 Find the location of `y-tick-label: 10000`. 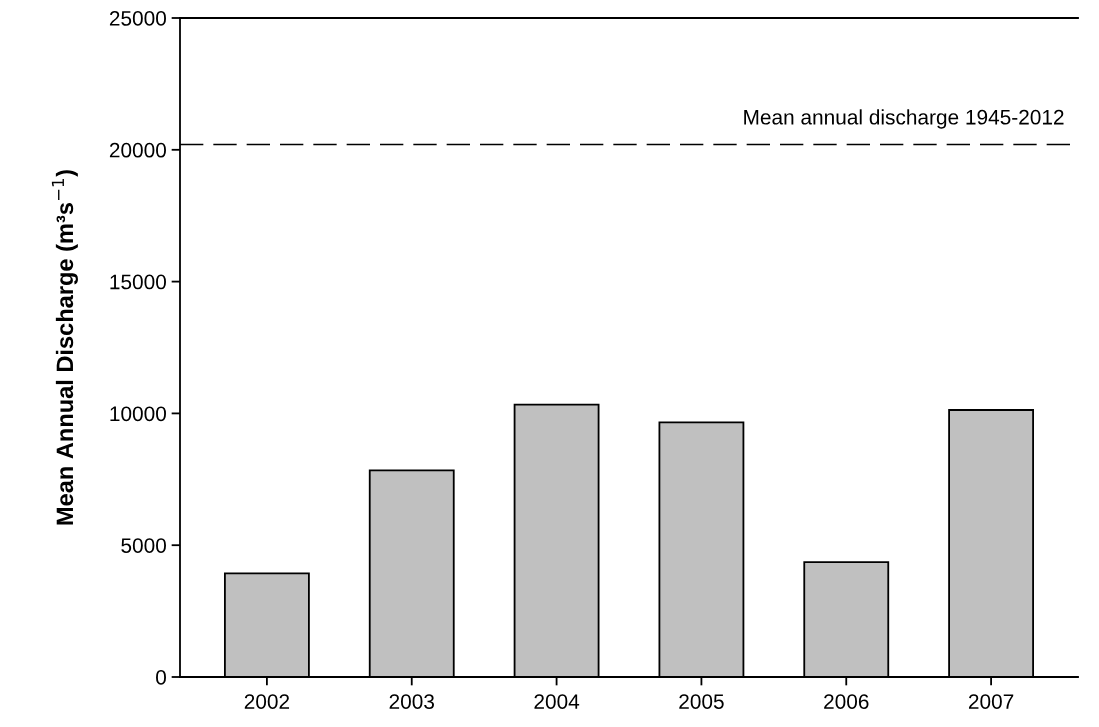

y-tick-label: 10000 is located at coordinates (138, 414).